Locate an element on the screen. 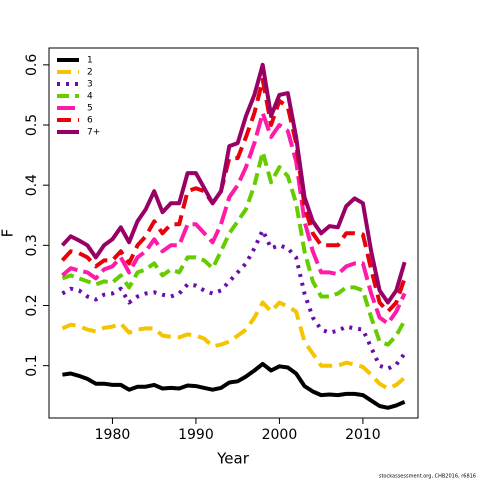  legend-label: 7+ is located at coordinates (93, 133).